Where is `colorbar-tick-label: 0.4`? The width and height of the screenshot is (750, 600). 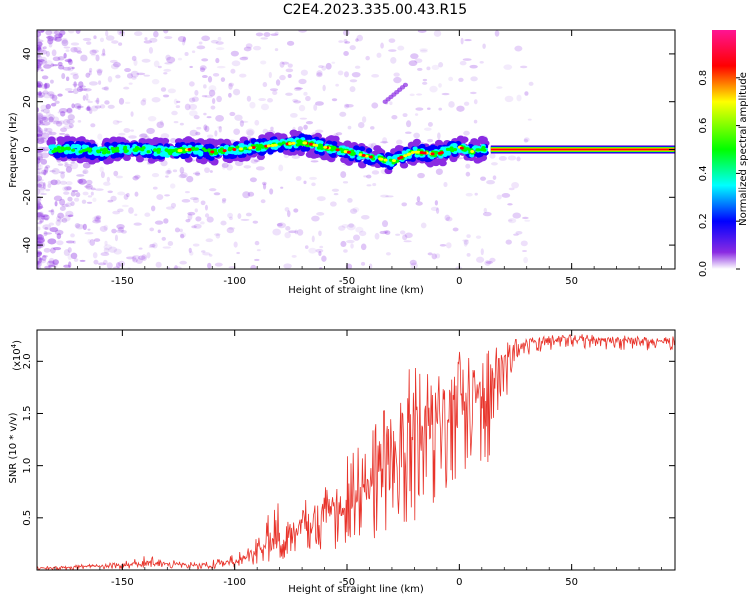 colorbar-tick-label: 0.4 is located at coordinates (703, 173).